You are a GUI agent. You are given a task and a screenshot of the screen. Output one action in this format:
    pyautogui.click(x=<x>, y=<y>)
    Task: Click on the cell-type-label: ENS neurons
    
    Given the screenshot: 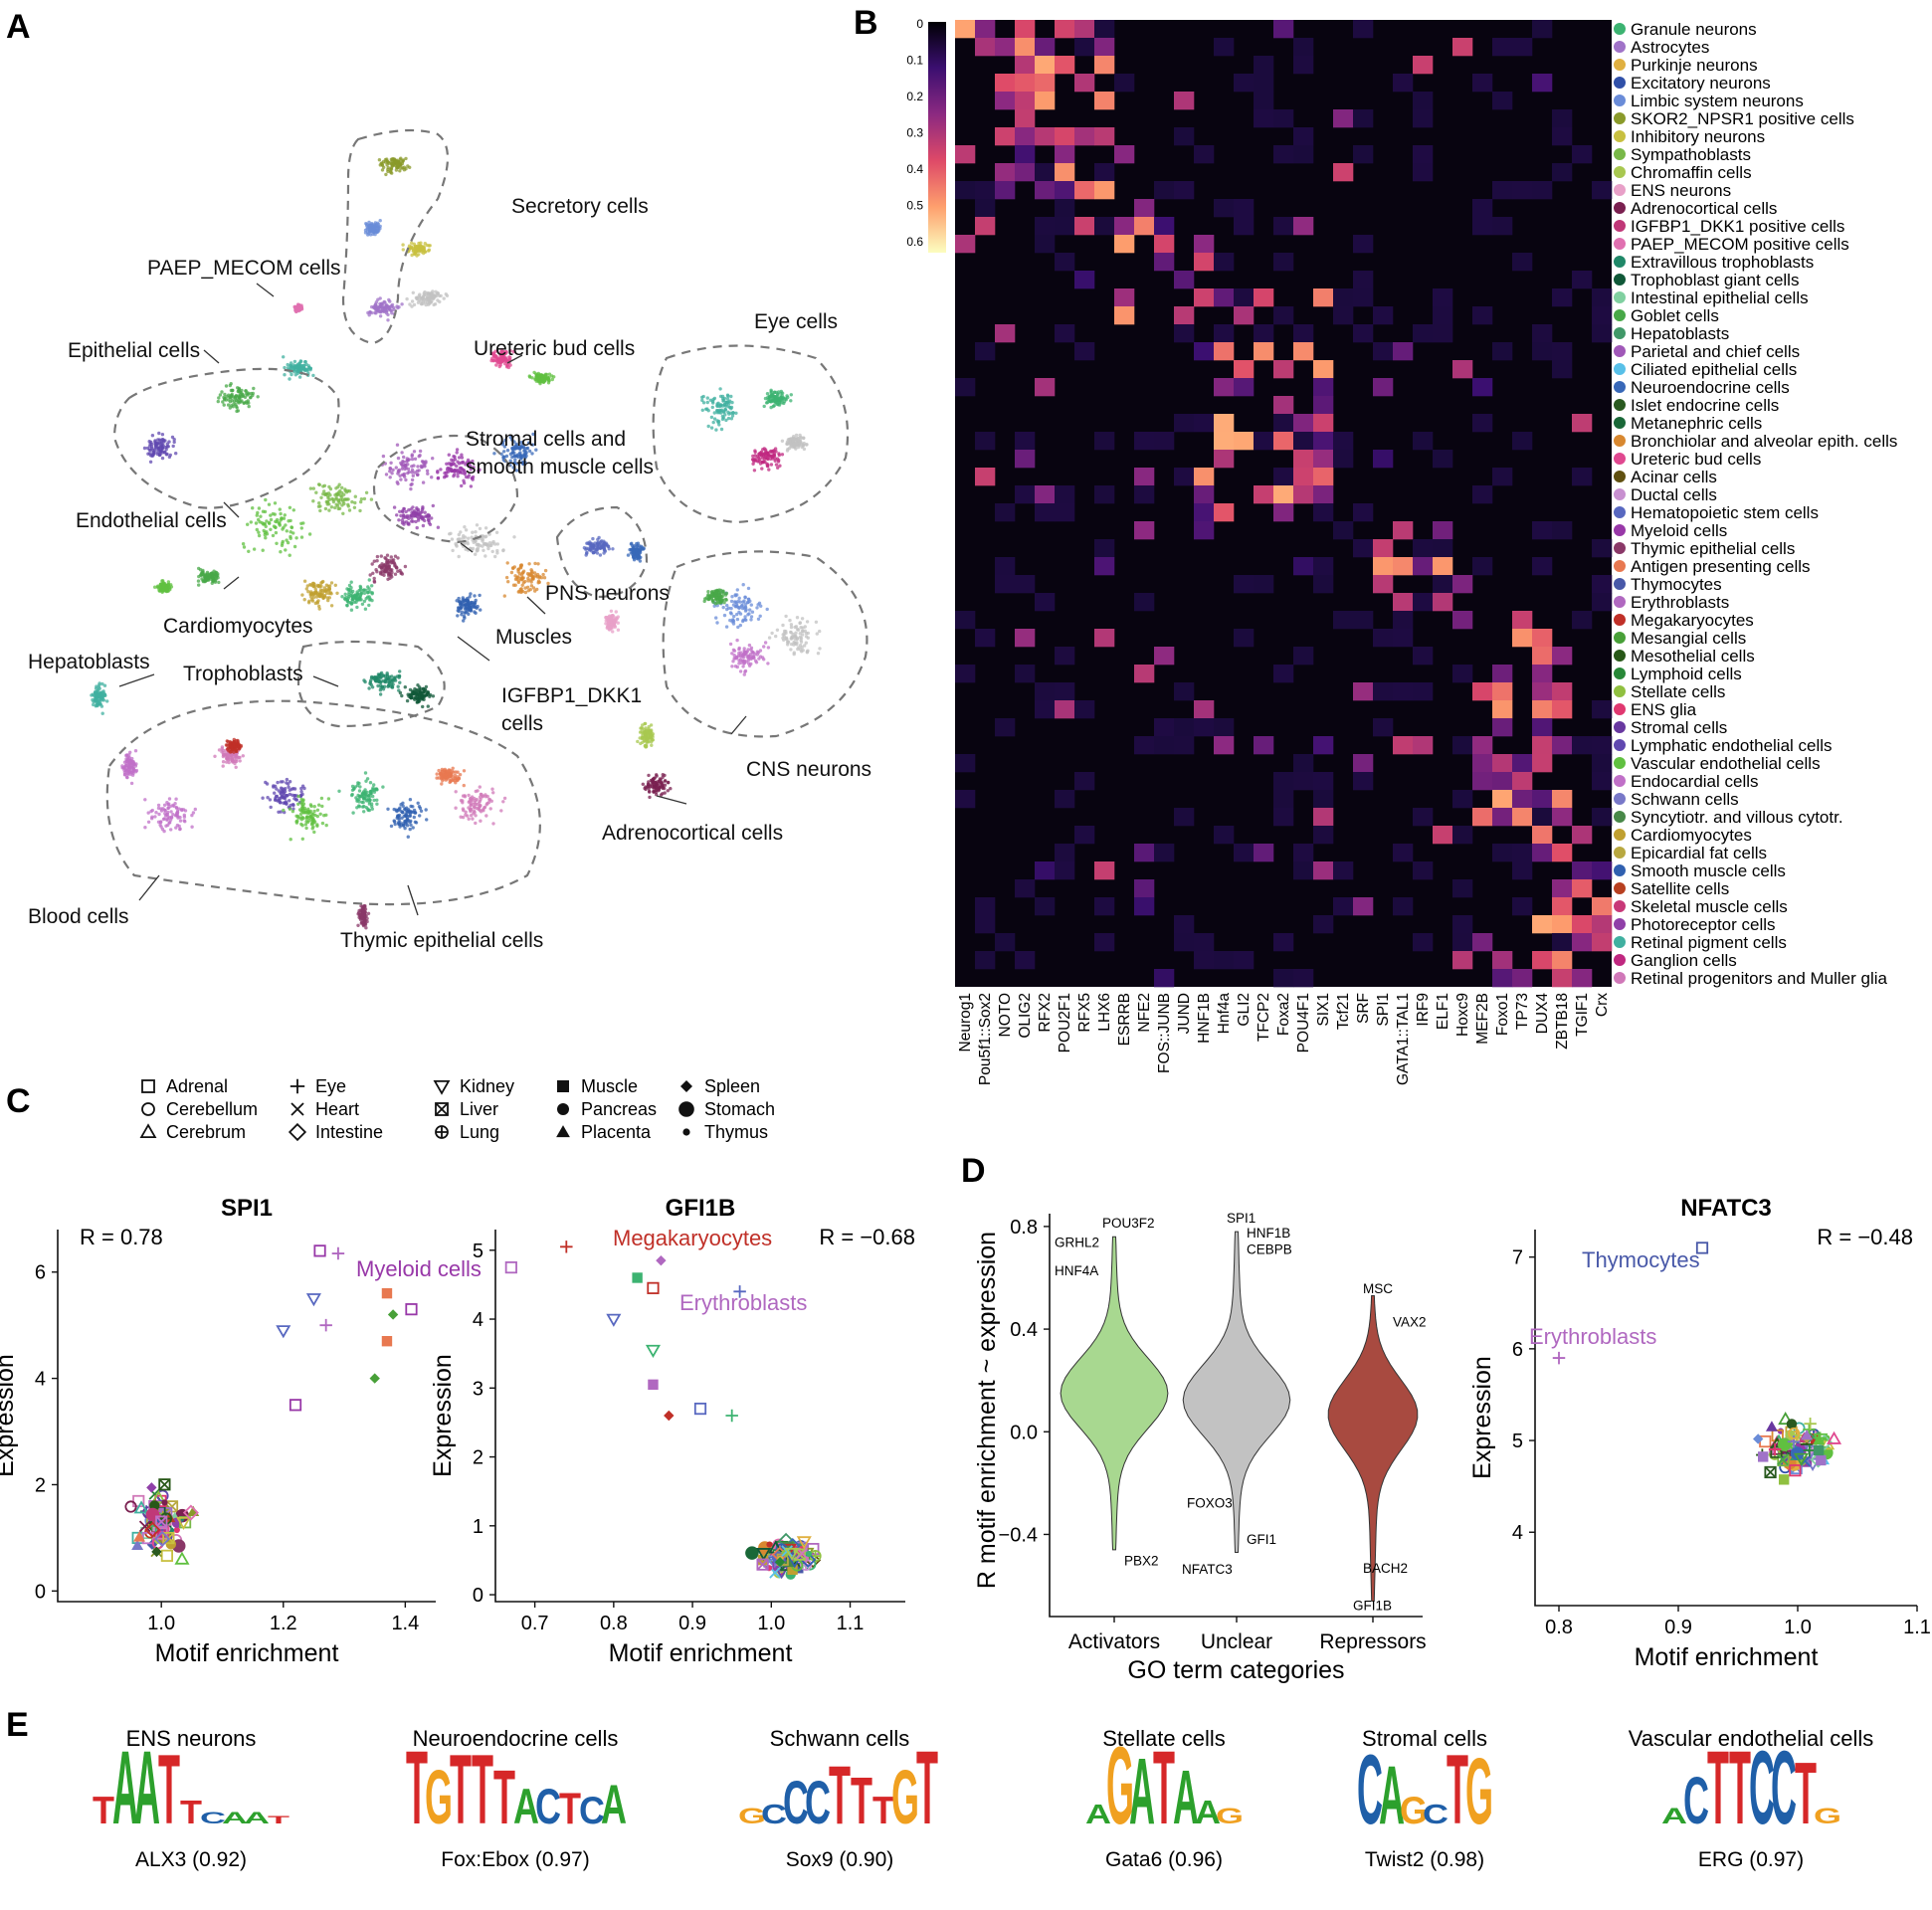 What is the action you would take?
    pyautogui.click(x=1681, y=190)
    